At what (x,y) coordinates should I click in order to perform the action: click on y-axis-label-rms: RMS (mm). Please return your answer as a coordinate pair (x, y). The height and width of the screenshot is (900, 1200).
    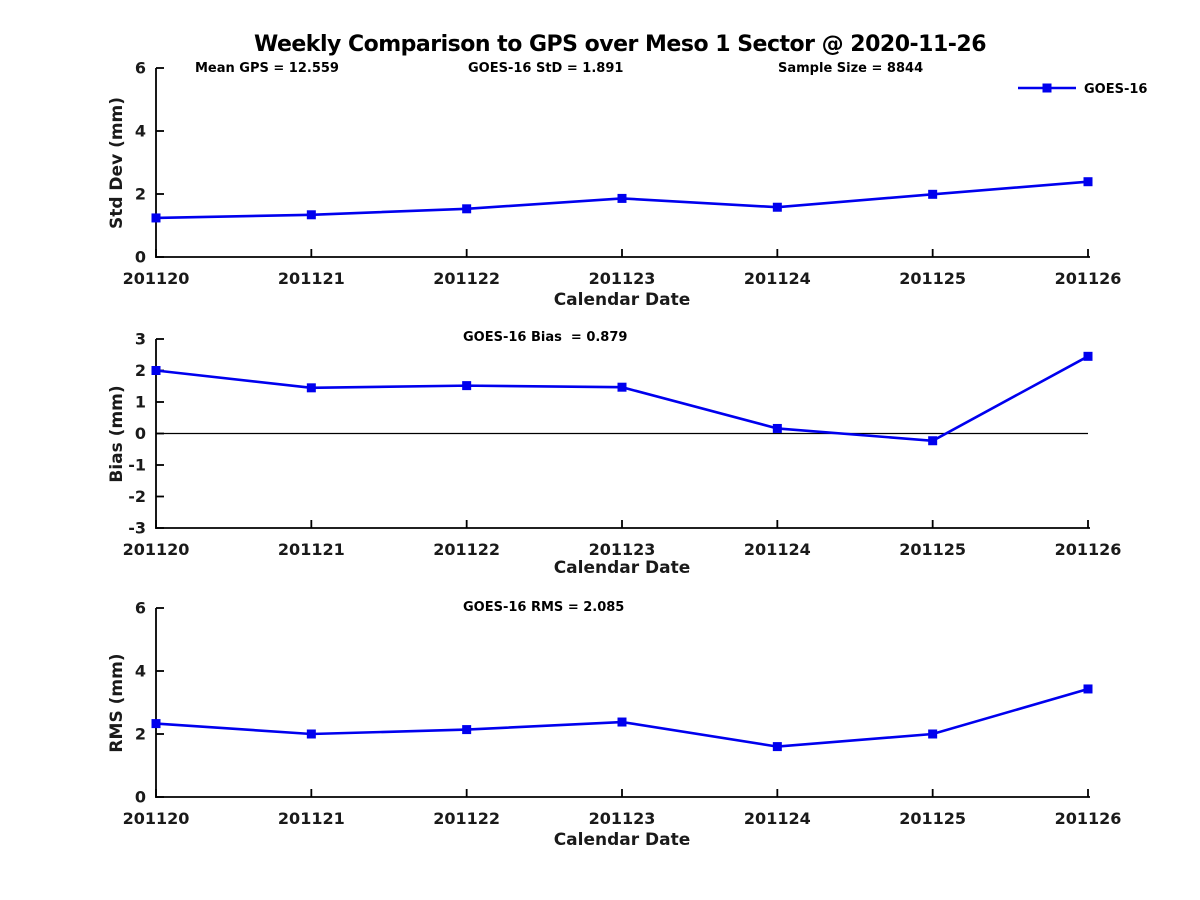
    Looking at the image, I should click on (117, 702).